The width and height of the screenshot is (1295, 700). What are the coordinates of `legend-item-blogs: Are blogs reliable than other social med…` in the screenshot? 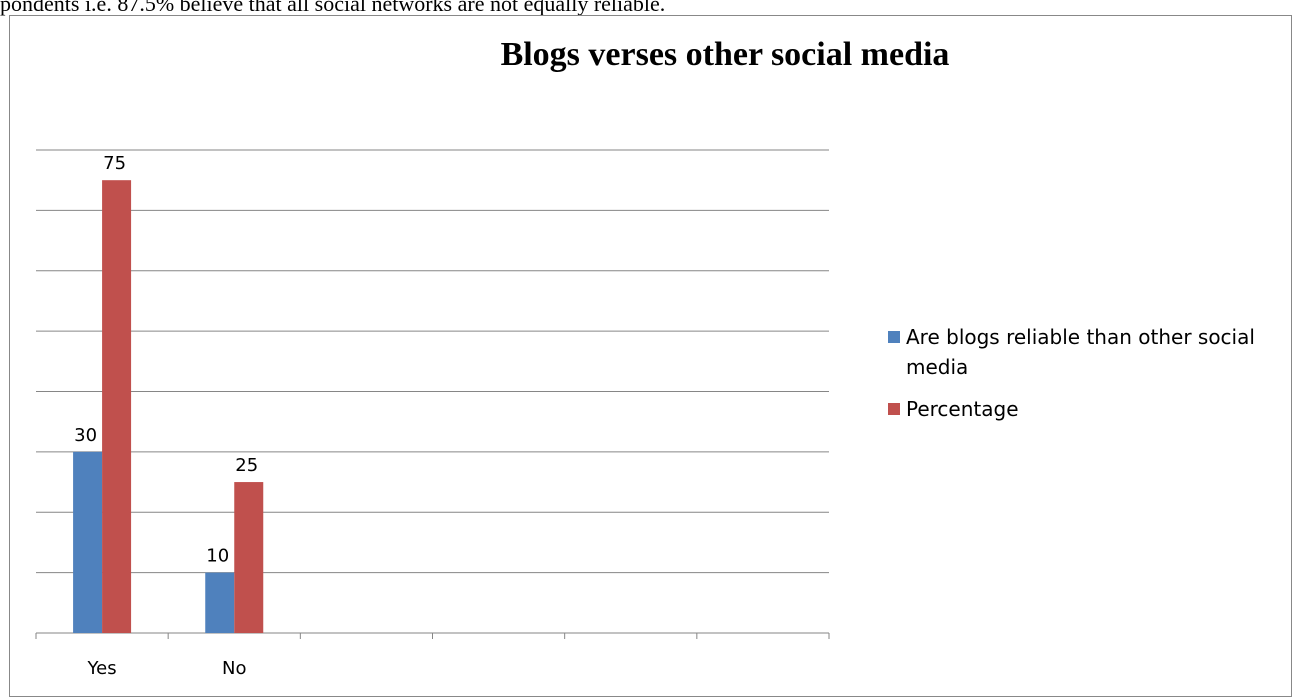 It's located at (1088, 352).